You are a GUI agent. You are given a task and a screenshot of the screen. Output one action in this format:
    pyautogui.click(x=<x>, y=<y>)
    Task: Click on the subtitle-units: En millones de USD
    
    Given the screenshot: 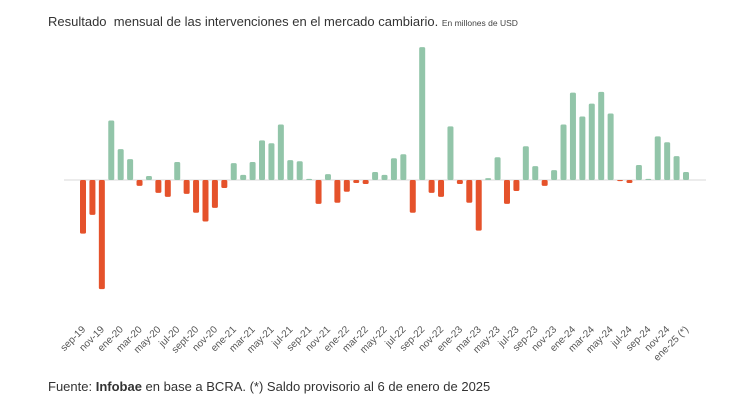 What is the action you would take?
    pyautogui.click(x=479, y=23)
    